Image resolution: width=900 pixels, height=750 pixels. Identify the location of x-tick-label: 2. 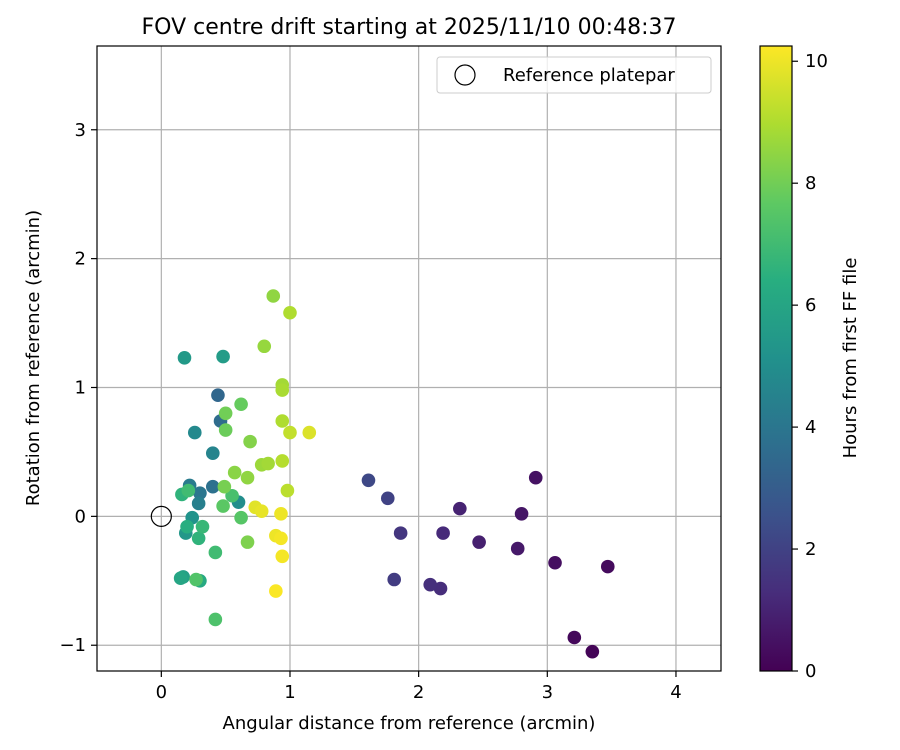
(418, 692).